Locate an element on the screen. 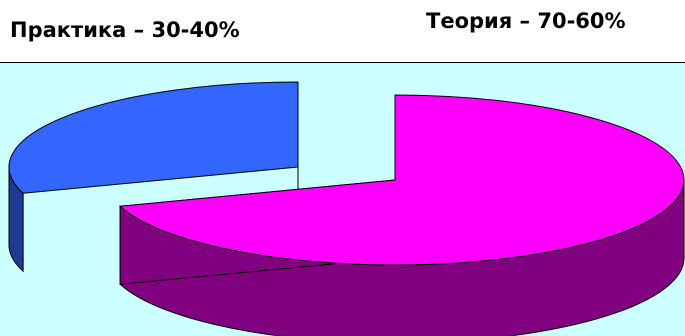 The height and width of the screenshot is (336, 685). slice-label-practice: Практика – 30-40% is located at coordinates (125, 30).